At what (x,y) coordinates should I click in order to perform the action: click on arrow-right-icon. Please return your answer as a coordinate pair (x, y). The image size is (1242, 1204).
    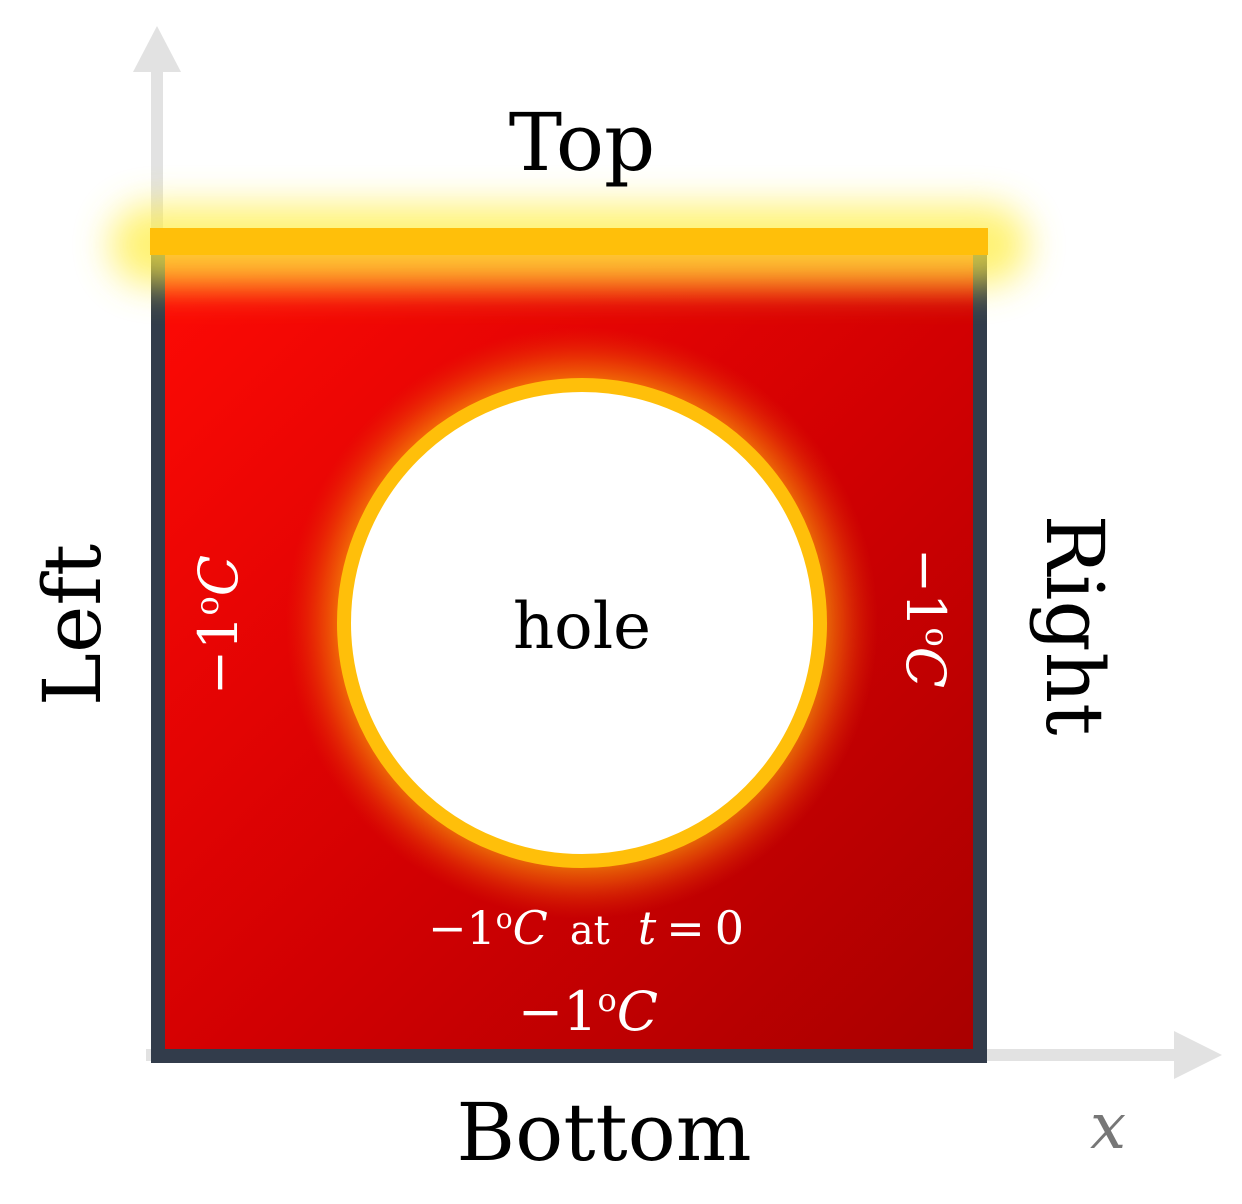
    Looking at the image, I should click on (1198, 1055).